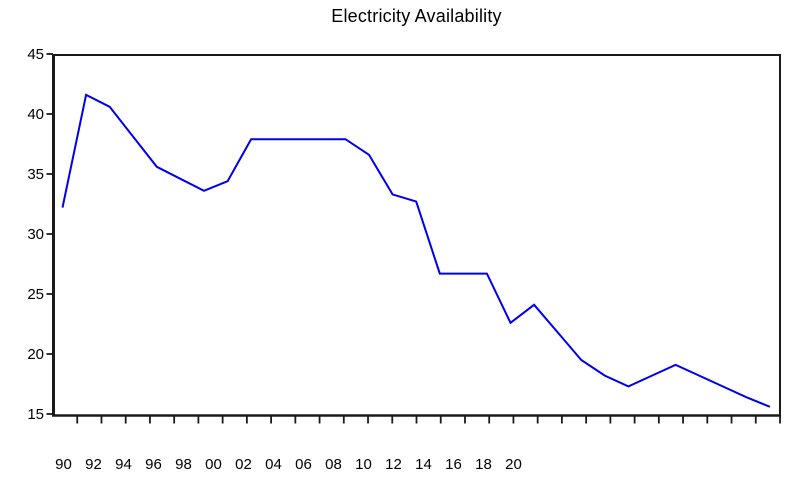 The image size is (801, 481). What do you see at coordinates (183, 464) in the screenshot?
I see `x-axis-tick-label: 98` at bounding box center [183, 464].